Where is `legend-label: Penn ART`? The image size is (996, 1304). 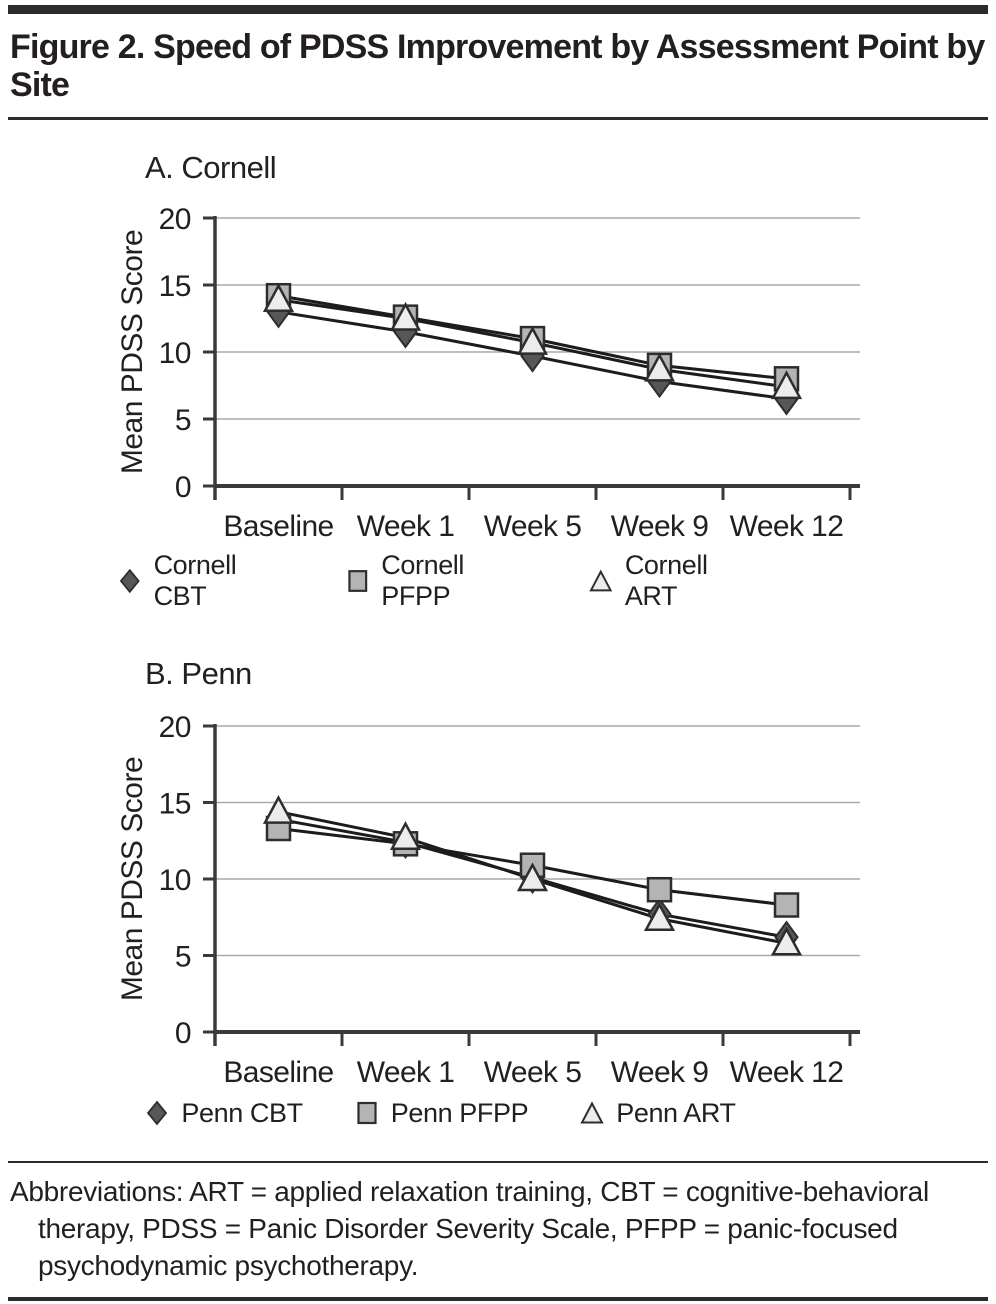
legend-label: Penn ART is located at coordinates (676, 1112).